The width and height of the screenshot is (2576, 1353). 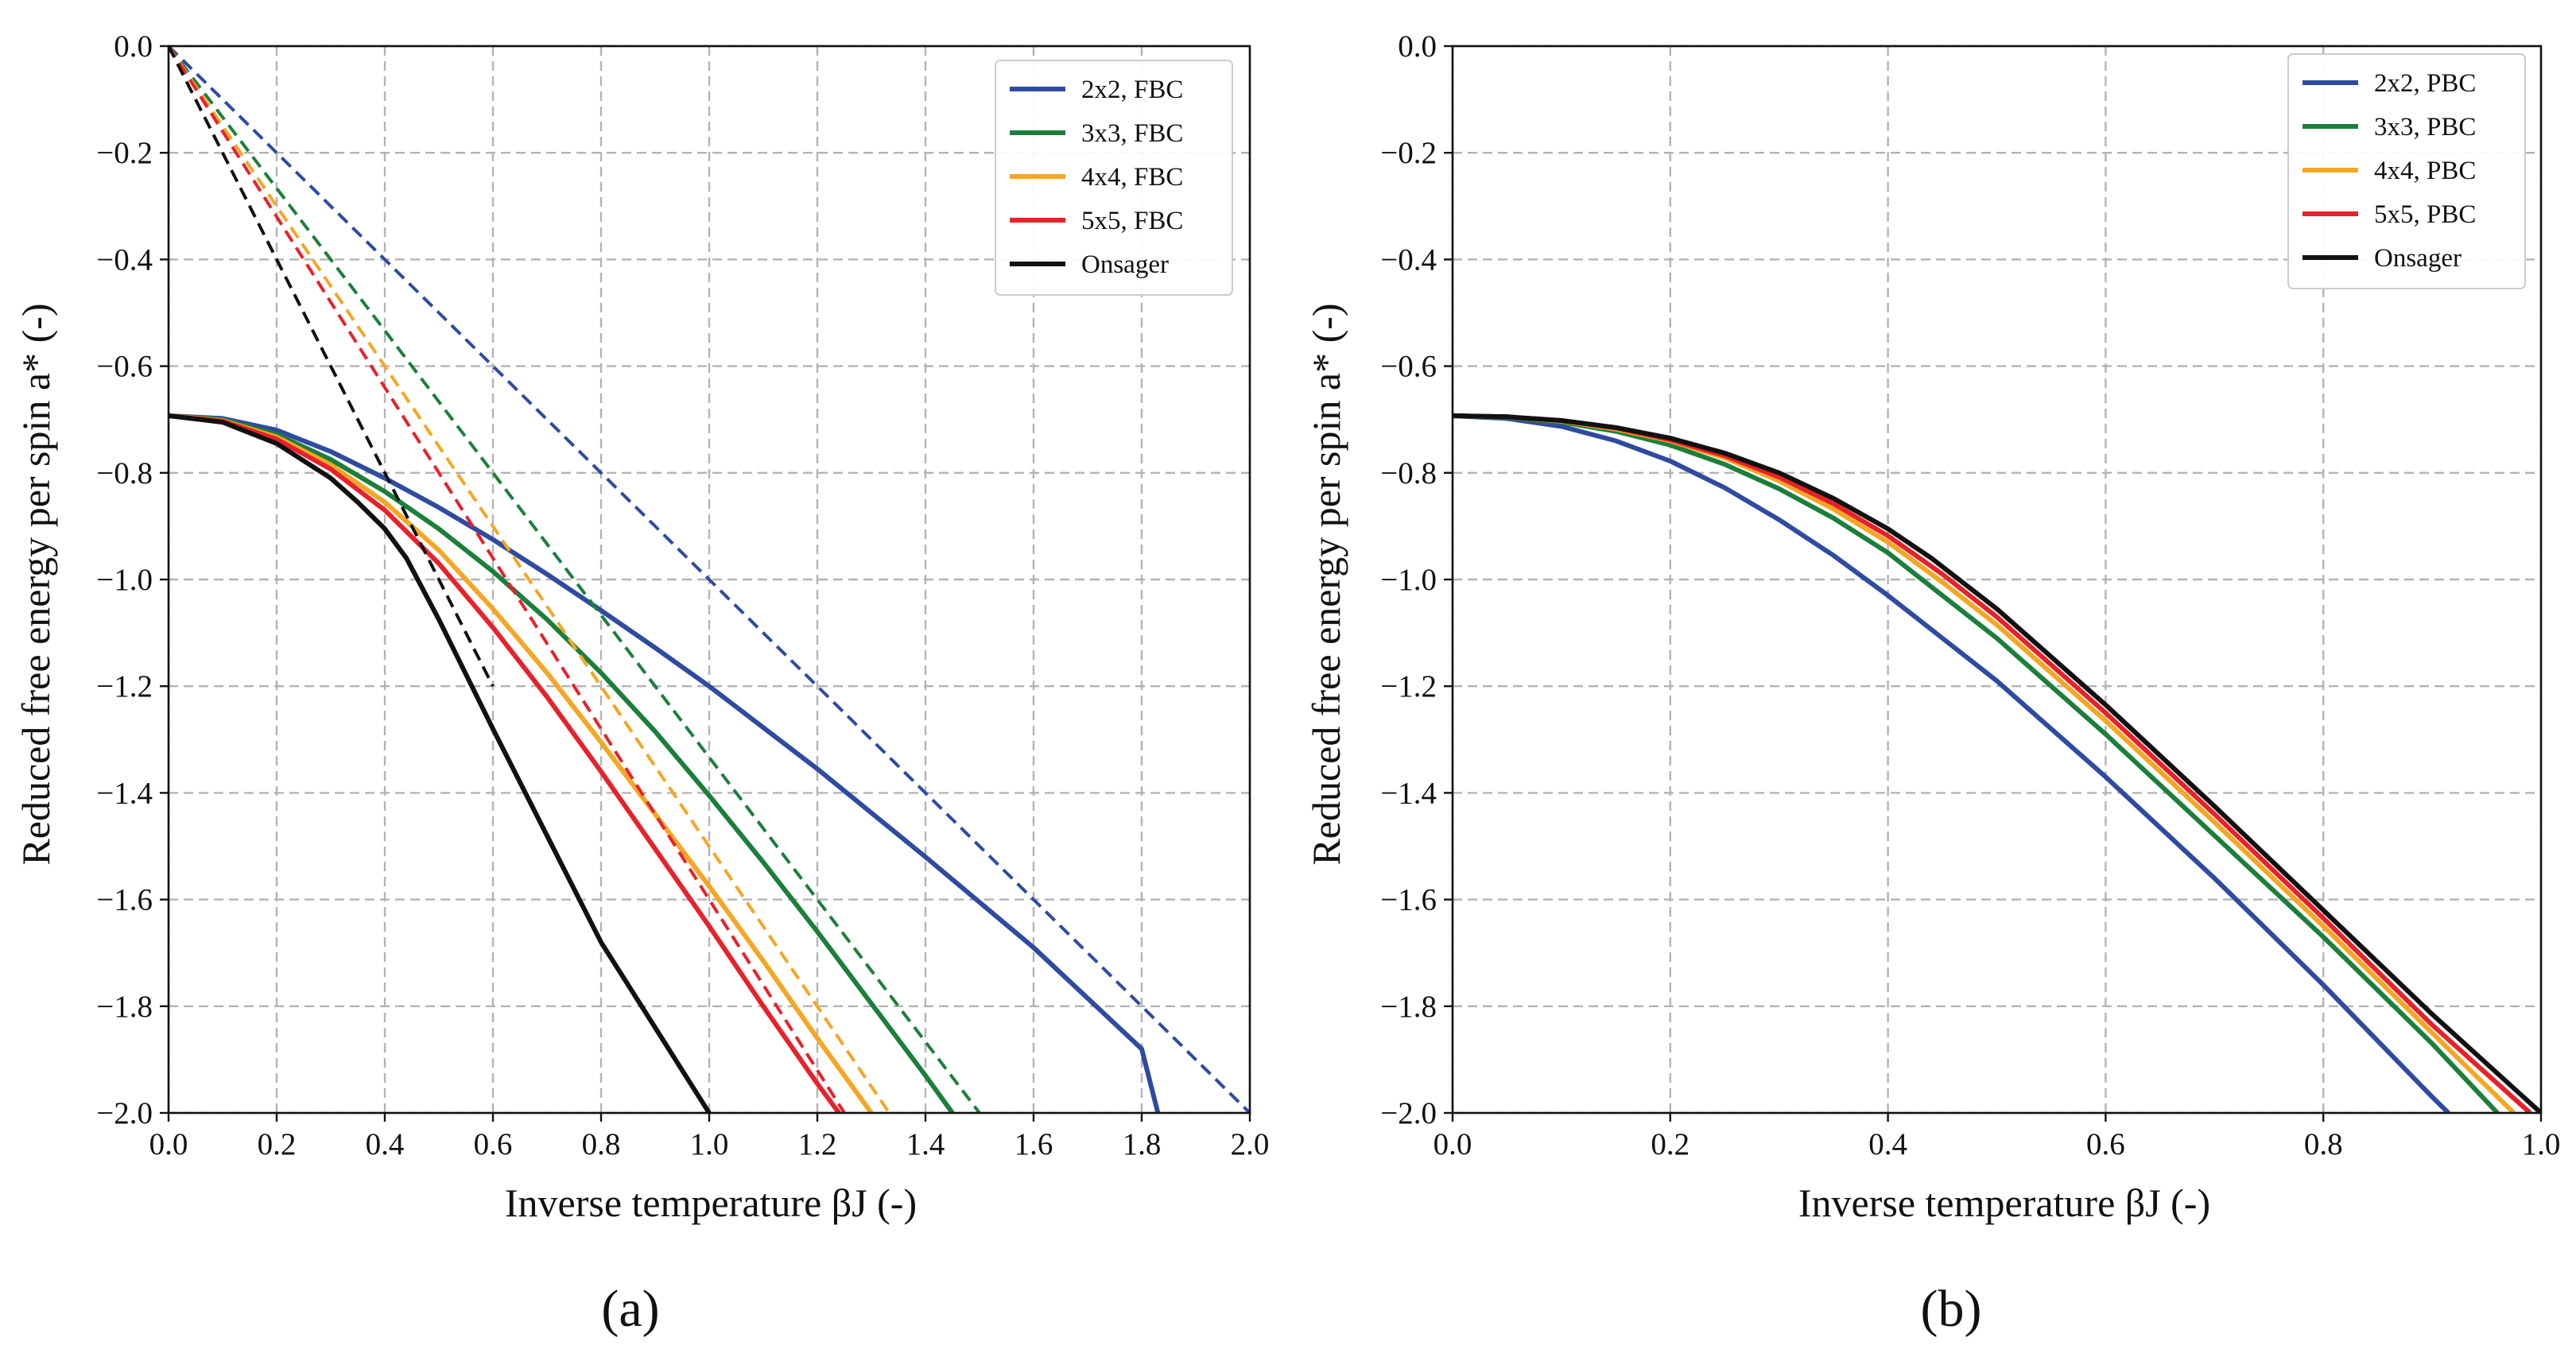 What do you see at coordinates (2425, 128) in the screenshot?
I see `legend-label: 3x3, PBC` at bounding box center [2425, 128].